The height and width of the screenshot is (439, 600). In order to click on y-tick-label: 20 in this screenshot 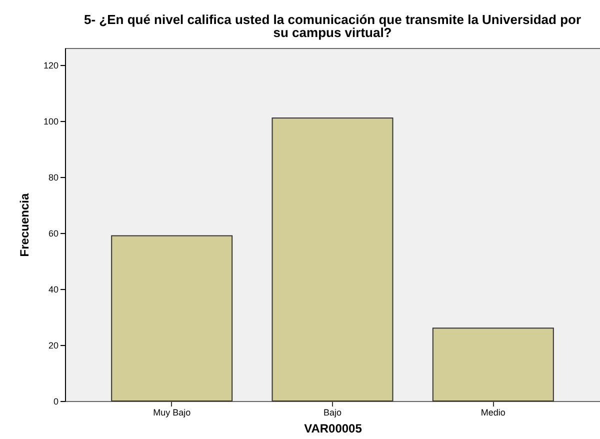, I will do `click(53, 345)`.